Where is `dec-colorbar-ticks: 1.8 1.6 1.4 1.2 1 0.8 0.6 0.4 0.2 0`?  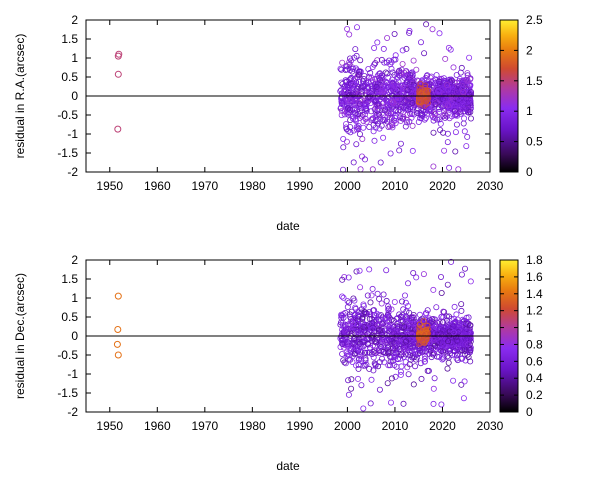 dec-colorbar-ticks: 1.8 1.6 1.4 1.2 1 0.8 0.6 0.4 0.2 0 is located at coordinates (521, 336).